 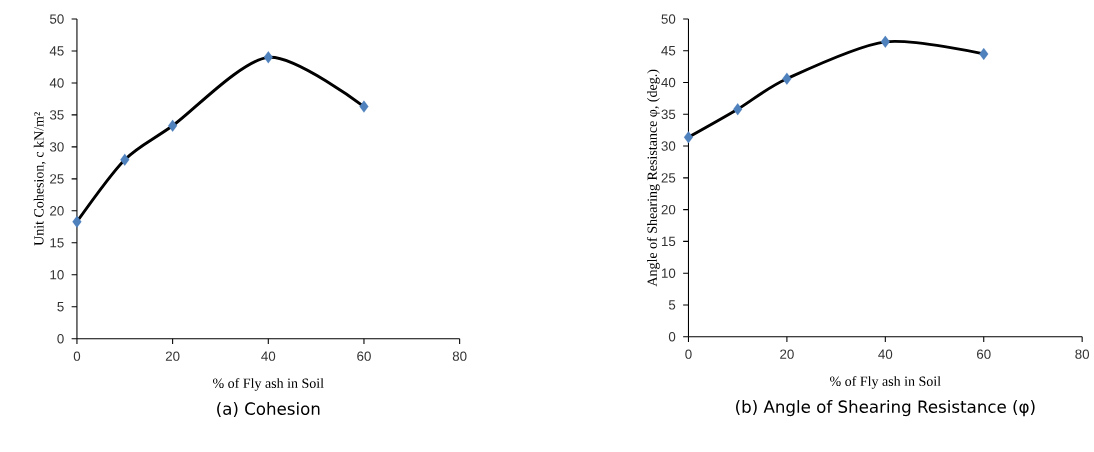 What do you see at coordinates (39, 179) in the screenshot?
I see `y-axis-title: Unit Cohesion, c kN/m²` at bounding box center [39, 179].